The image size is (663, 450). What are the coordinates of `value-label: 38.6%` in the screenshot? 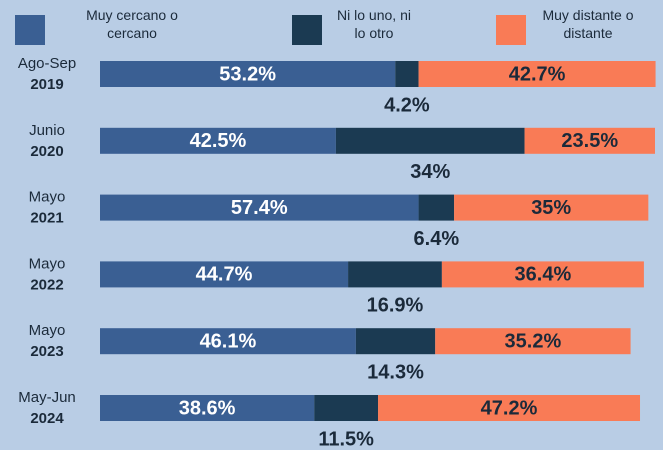 It's located at (207, 408).